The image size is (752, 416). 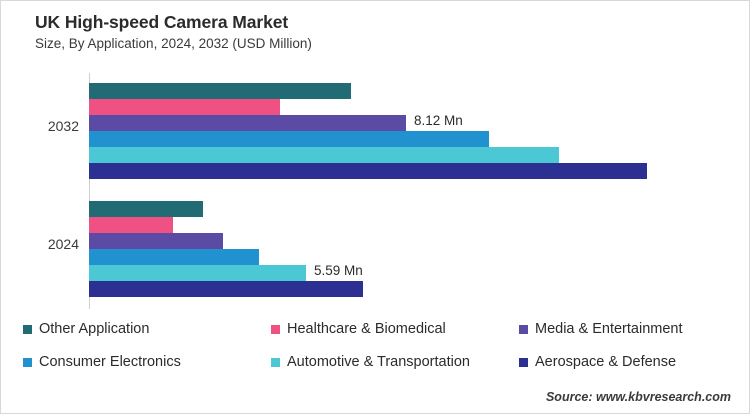 What do you see at coordinates (247, 123) in the screenshot?
I see `bar-media-entertainment-2032` at bounding box center [247, 123].